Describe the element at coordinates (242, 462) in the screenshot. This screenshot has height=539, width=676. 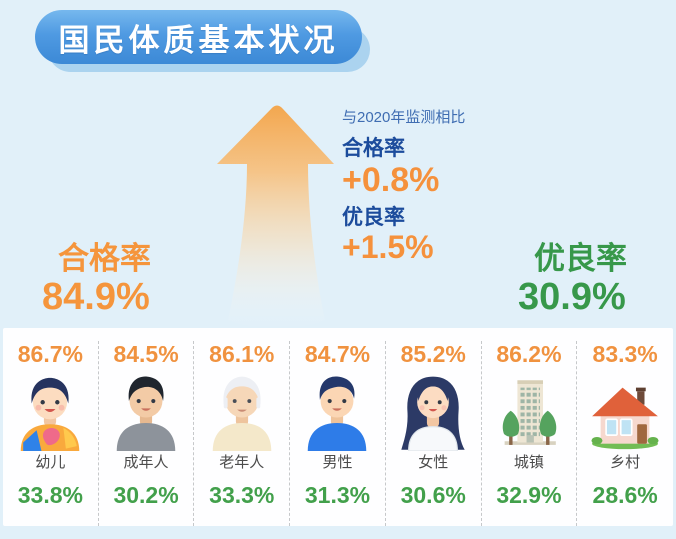
I see `group-label: 老年人` at that location.